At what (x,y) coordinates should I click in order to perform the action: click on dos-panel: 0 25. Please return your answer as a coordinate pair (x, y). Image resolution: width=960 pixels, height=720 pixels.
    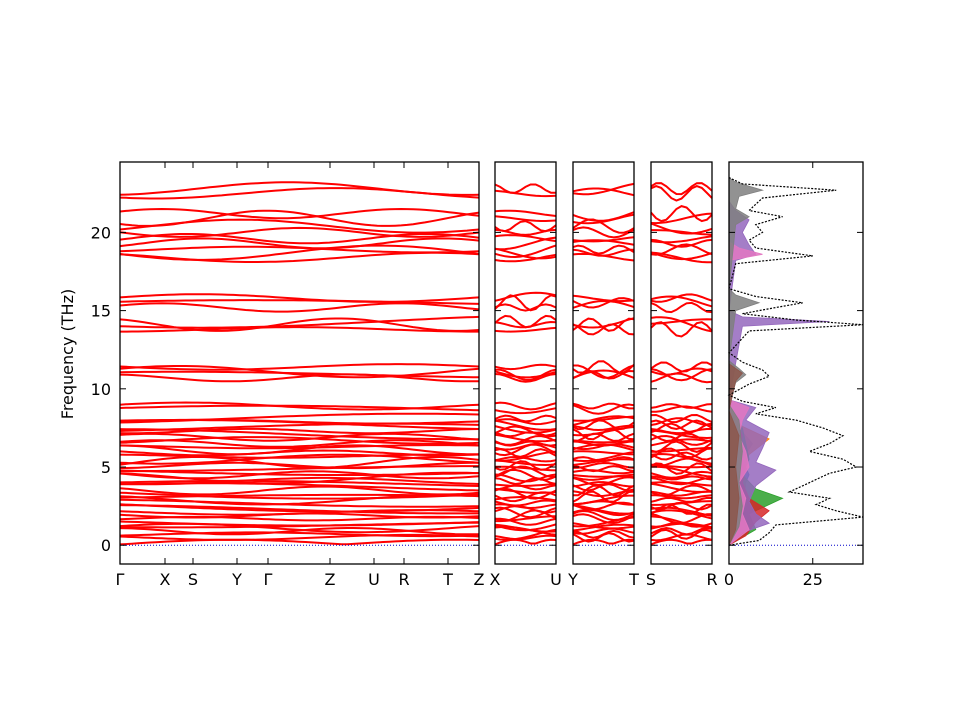
    Looking at the image, I should click on (794, 375).